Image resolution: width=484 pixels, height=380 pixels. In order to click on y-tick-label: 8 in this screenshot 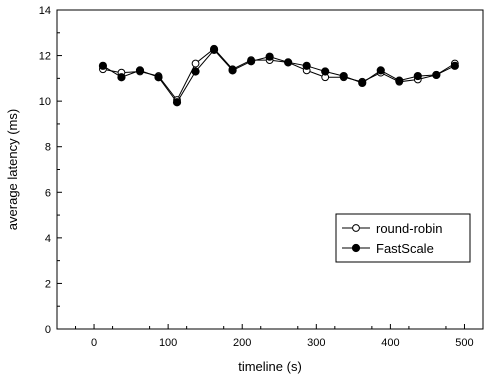, I will do `click(48, 148)`.